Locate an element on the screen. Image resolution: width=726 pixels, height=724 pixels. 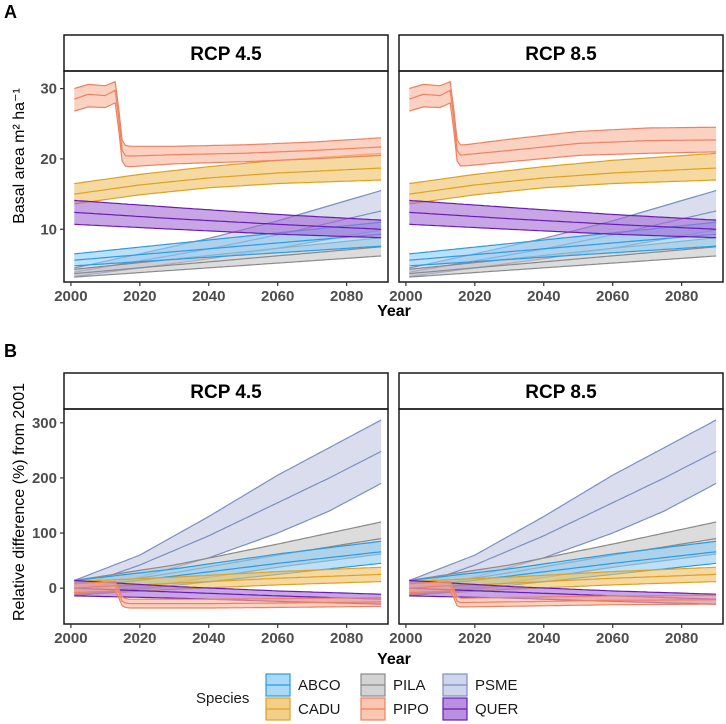
y-tick-label: 10 is located at coordinates (48, 229).